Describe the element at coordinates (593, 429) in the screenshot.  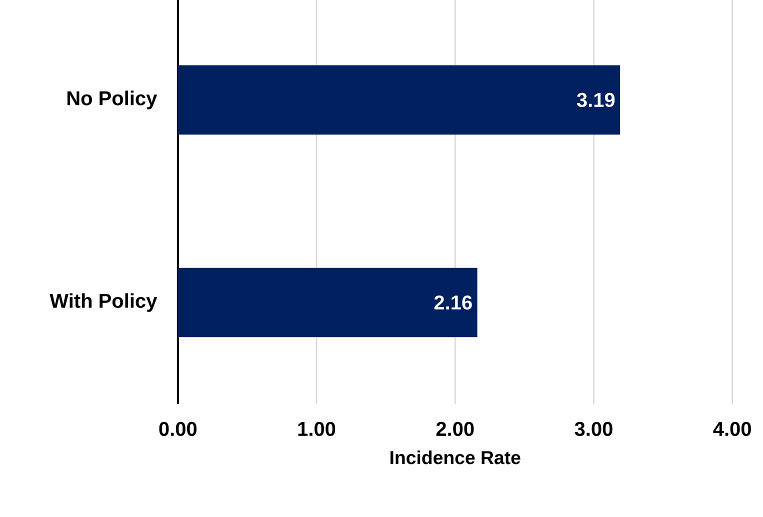
I see `x-tick-label: 3.00` at that location.